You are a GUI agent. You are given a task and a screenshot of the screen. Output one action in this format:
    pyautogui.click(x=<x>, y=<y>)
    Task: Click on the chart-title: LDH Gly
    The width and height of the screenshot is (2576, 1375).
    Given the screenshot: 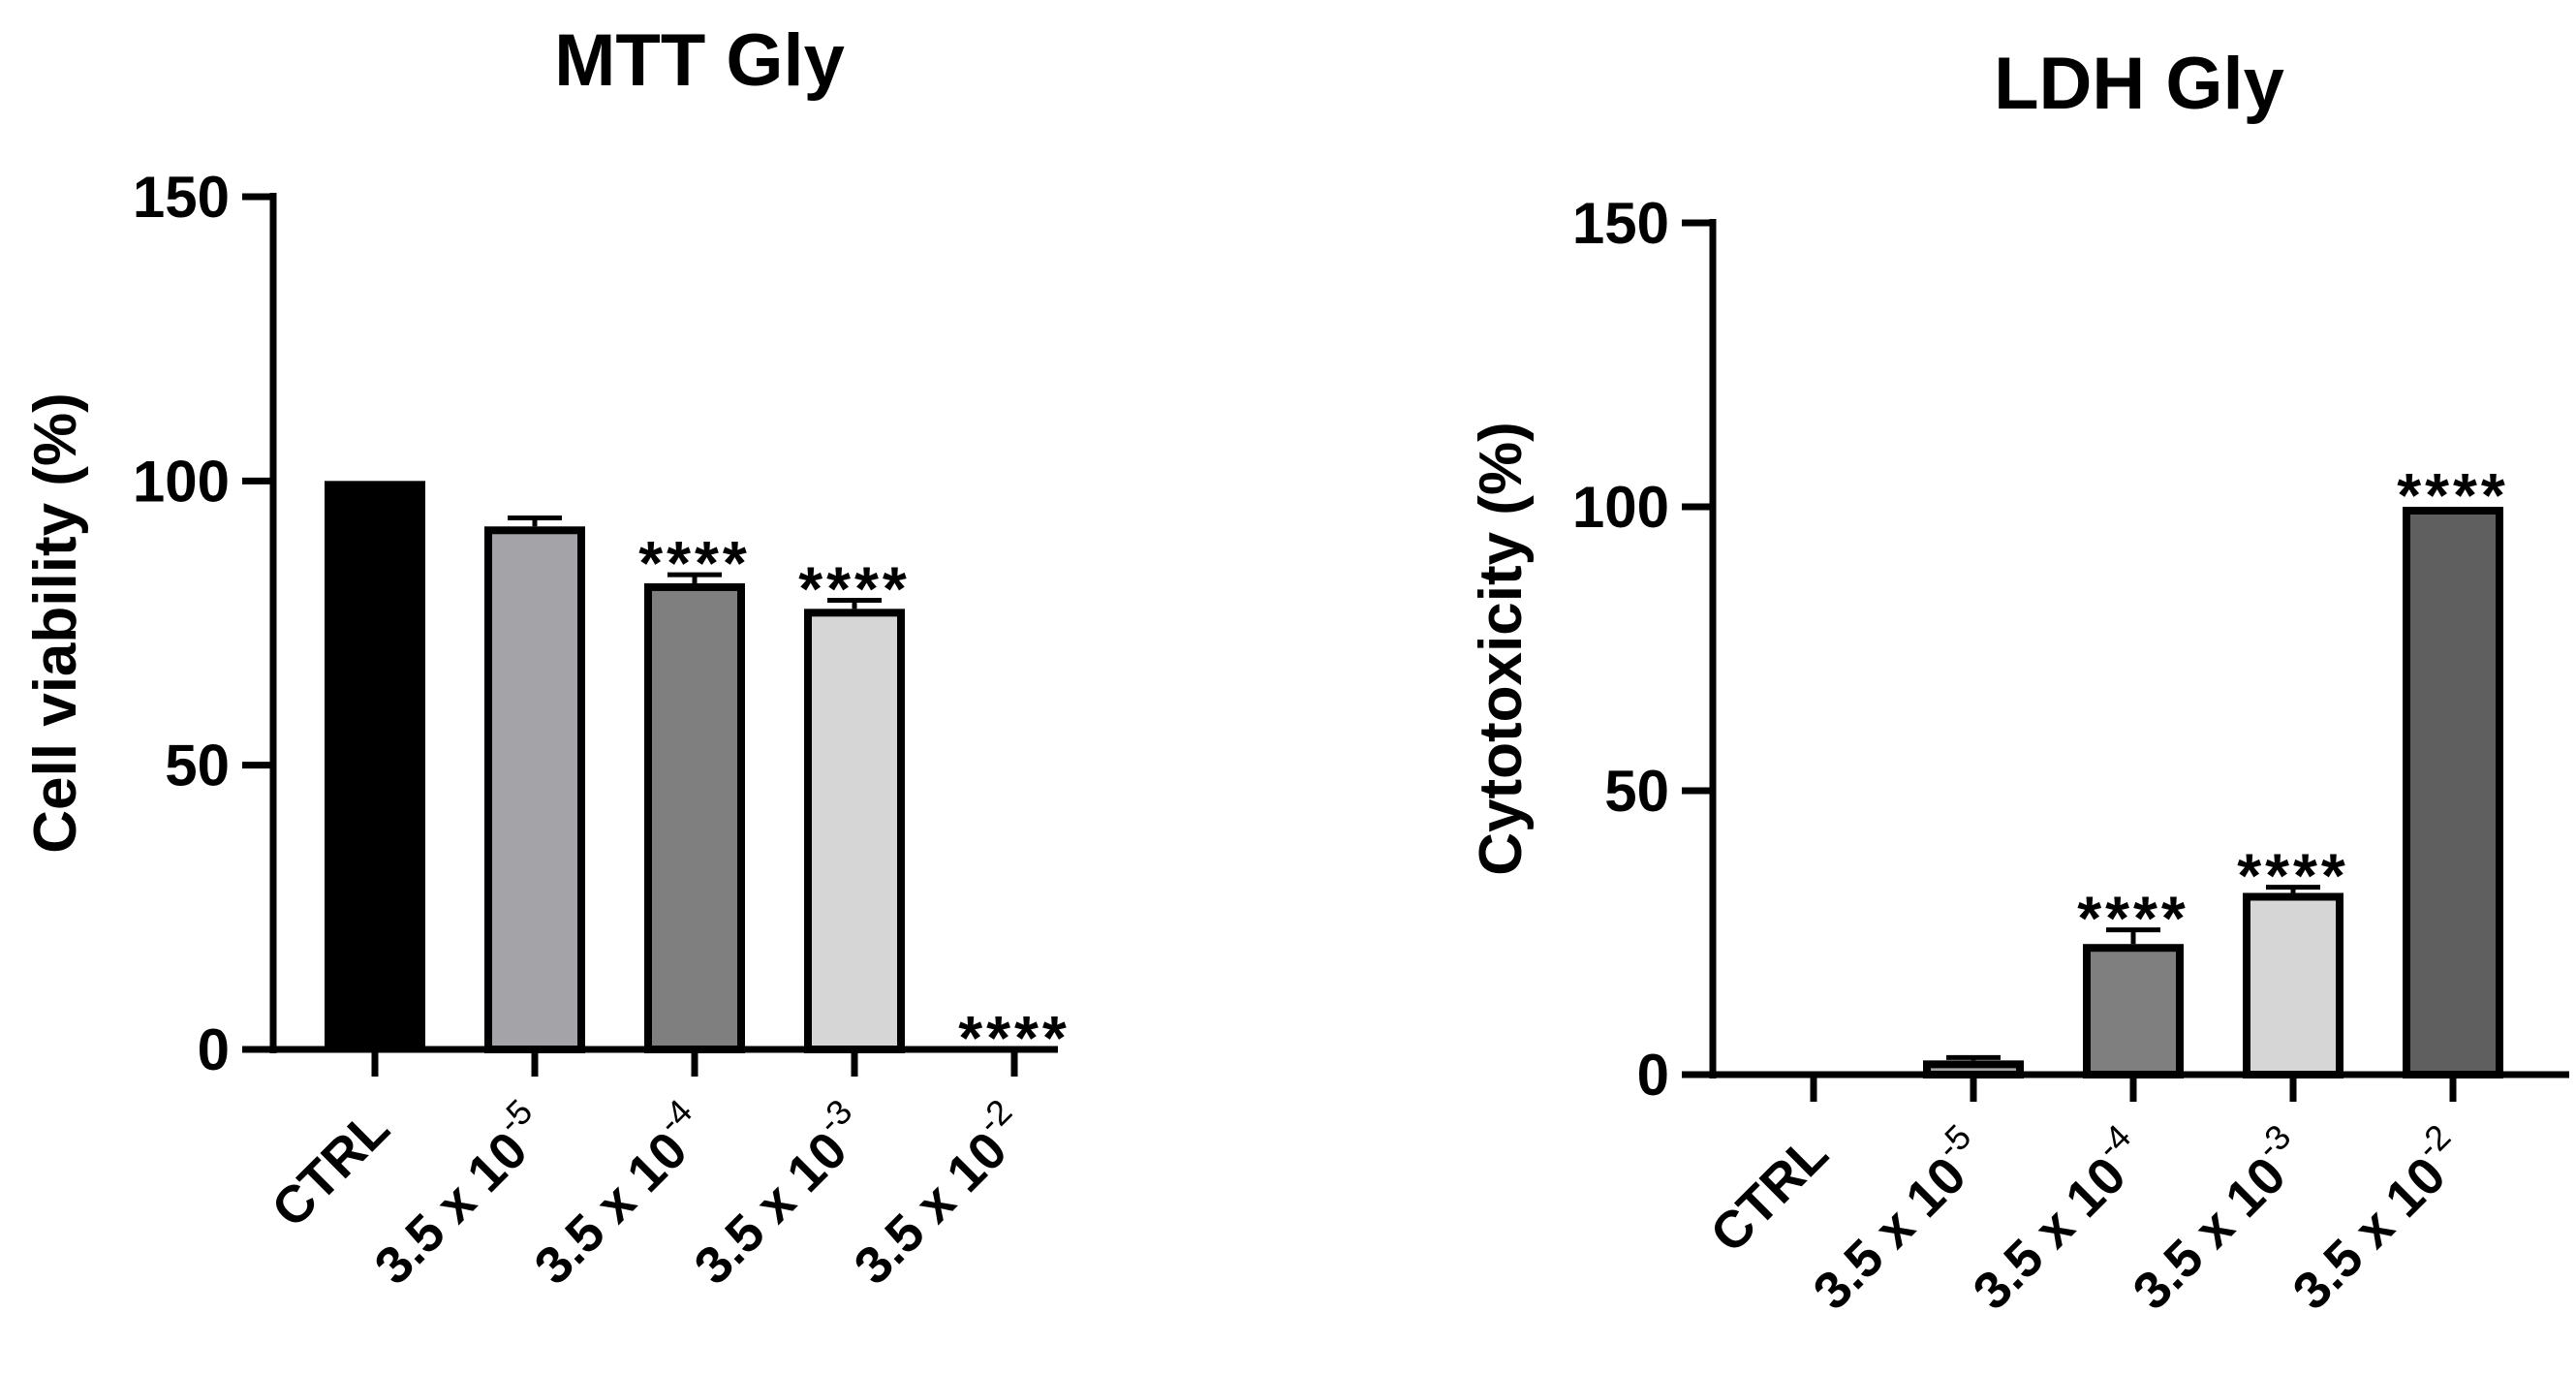 What is the action you would take?
    pyautogui.click(x=2139, y=84)
    